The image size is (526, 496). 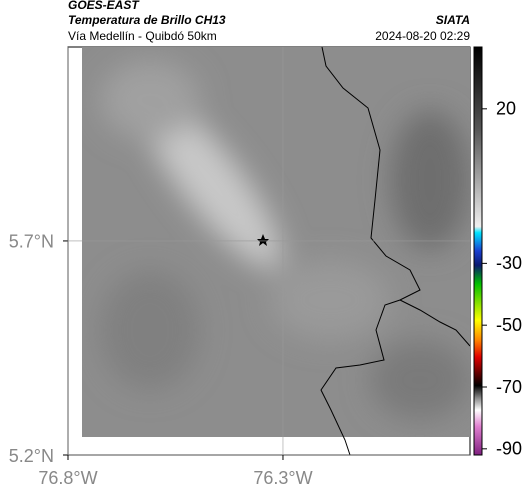 What do you see at coordinates (31, 242) in the screenshot?
I see `lat-tick-label: 5.7°N` at bounding box center [31, 242].